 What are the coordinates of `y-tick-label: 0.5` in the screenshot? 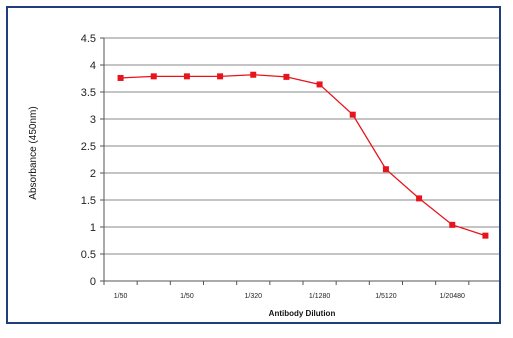 It's located at (88, 255).